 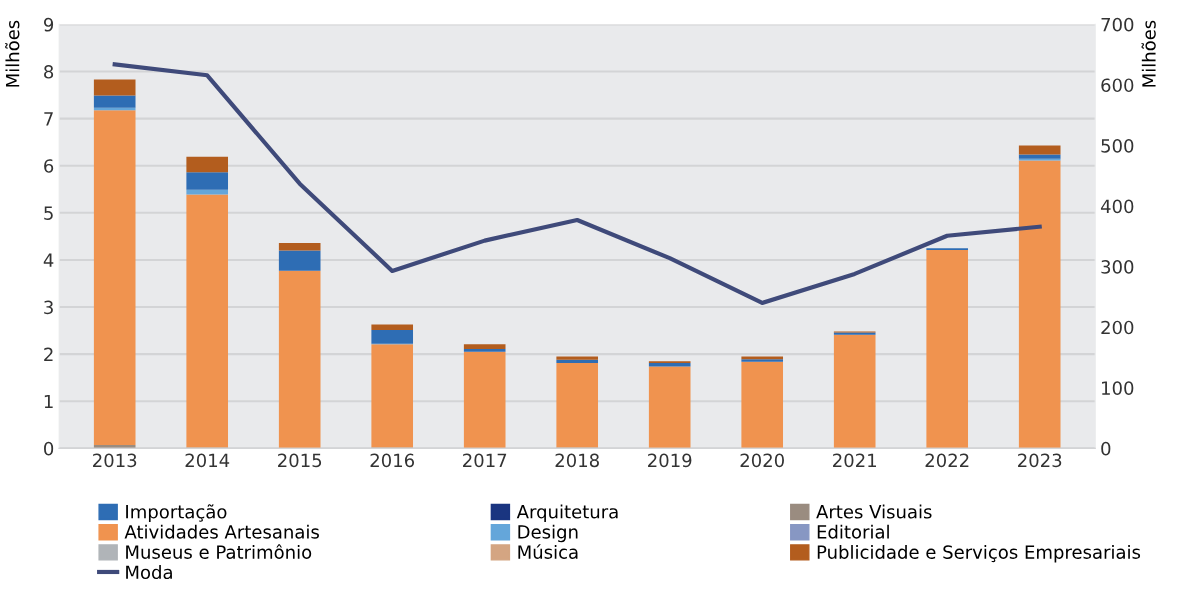 I want to click on y-tick-label: 5, so click(x=48, y=213).